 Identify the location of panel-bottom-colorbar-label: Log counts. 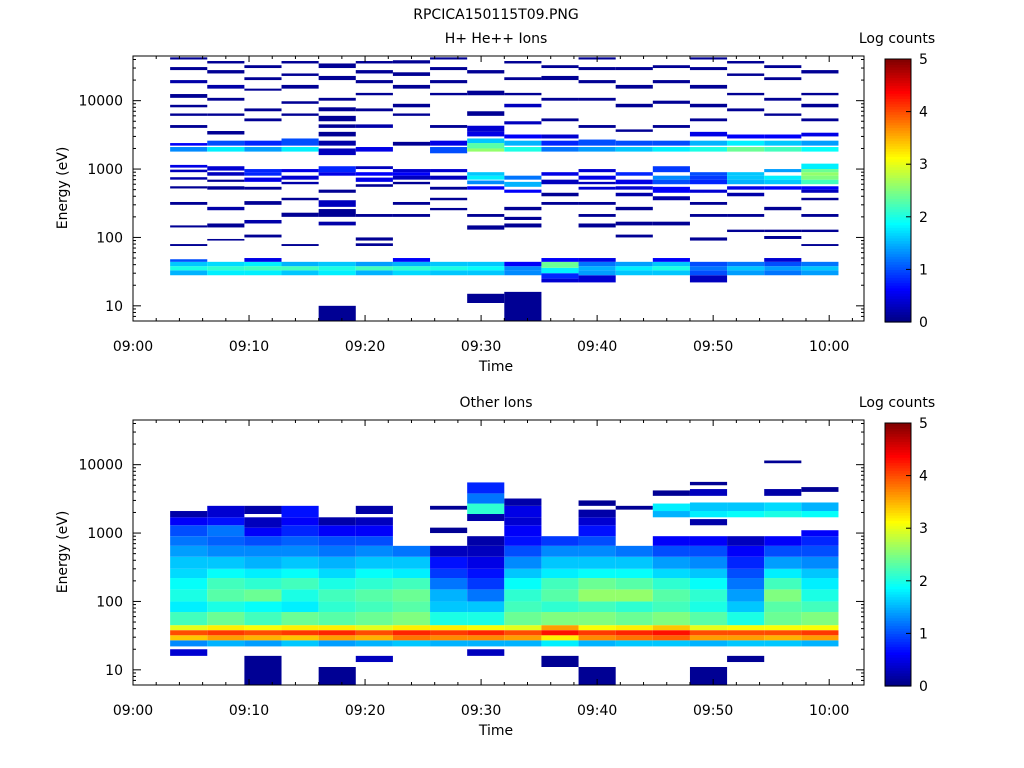
(897, 403).